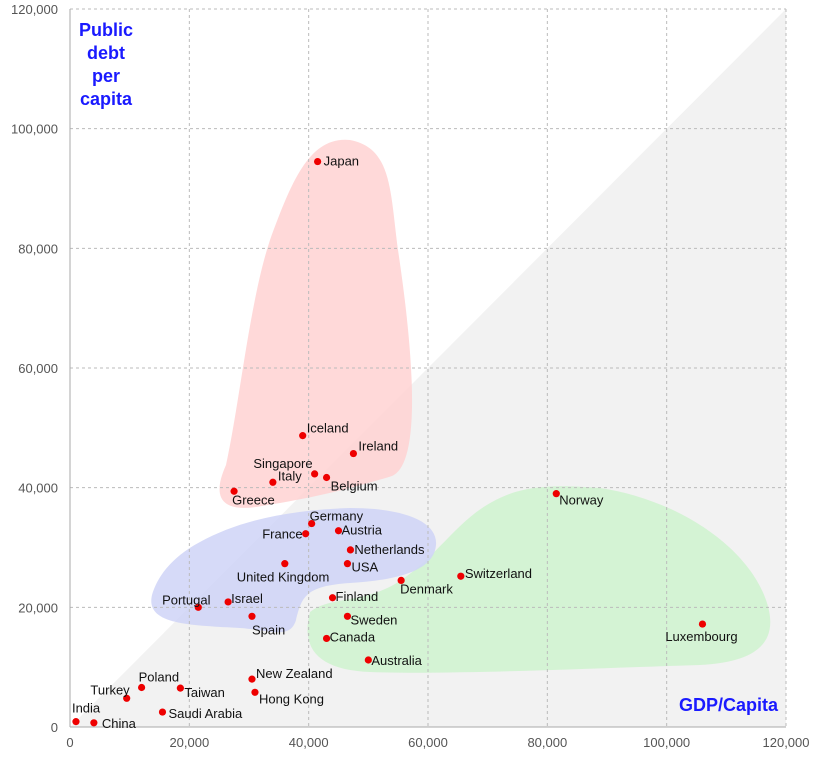 Image resolution: width=818 pixels, height=763 pixels. I want to click on point-label: Japan, so click(341, 161).